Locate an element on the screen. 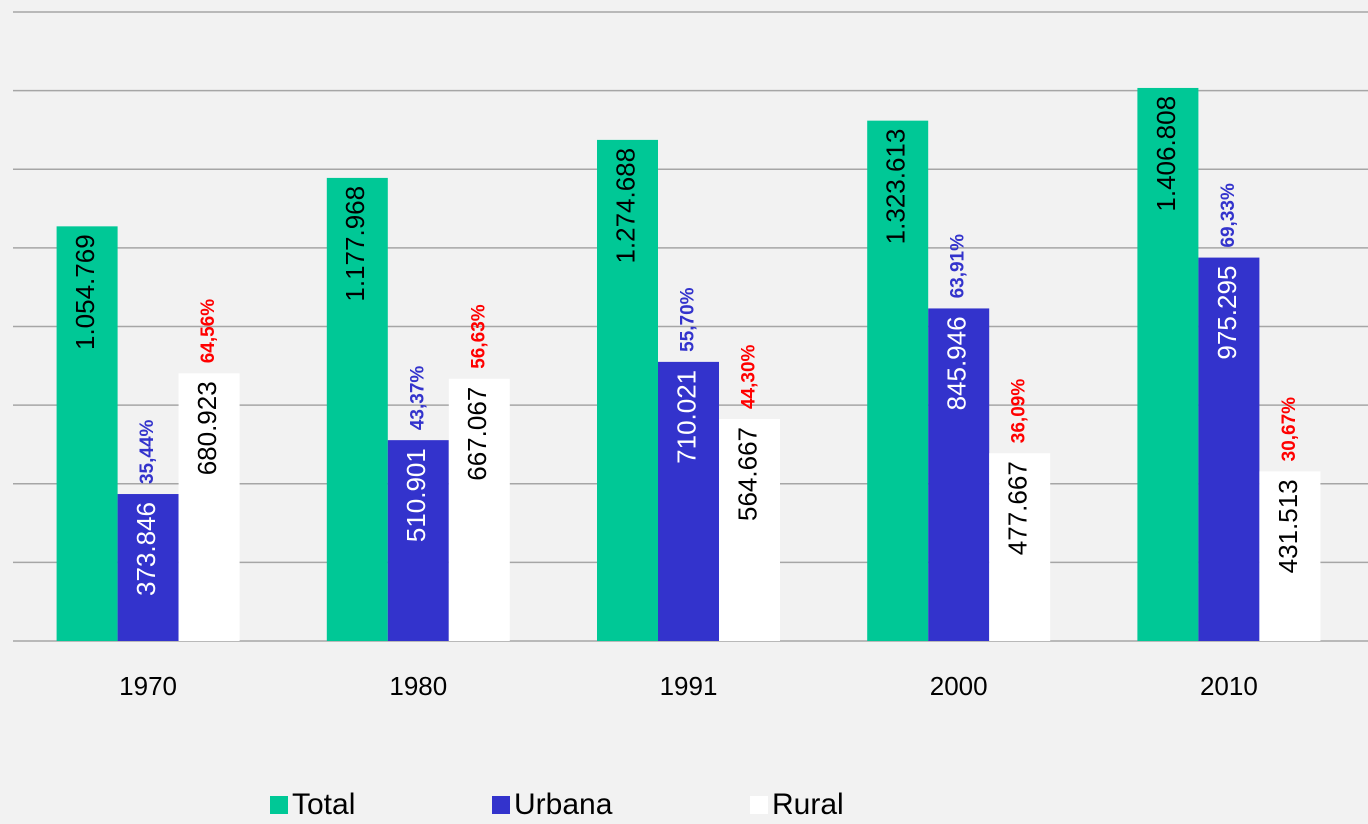 This screenshot has width=1368, height=824. value-label: 1.274.688 is located at coordinates (625, 206).